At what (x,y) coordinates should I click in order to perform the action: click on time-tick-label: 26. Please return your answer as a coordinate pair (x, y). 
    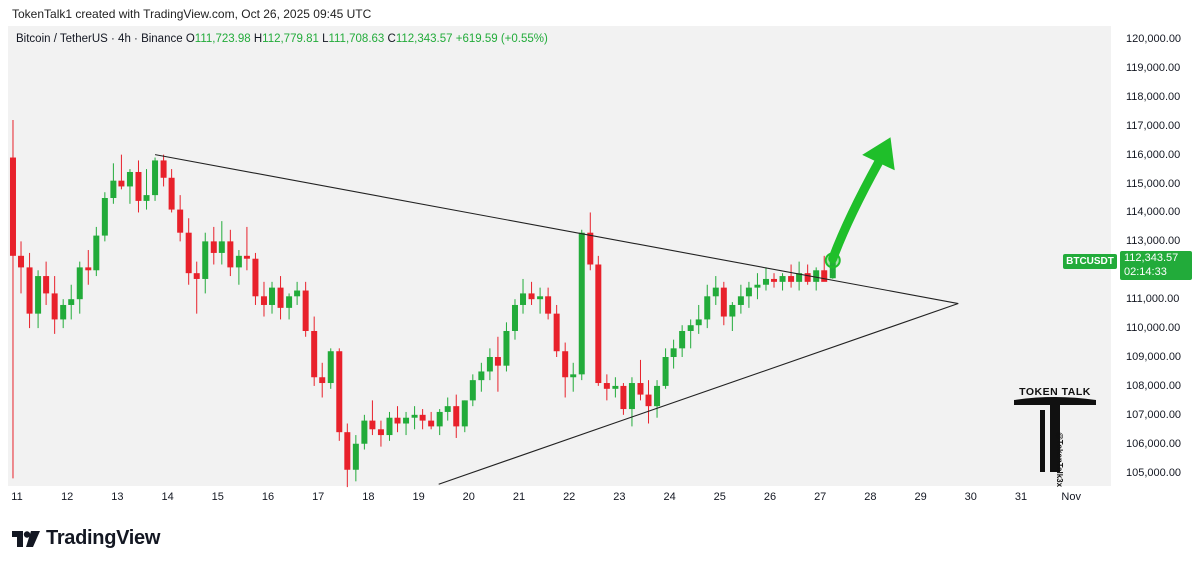
    Looking at the image, I should click on (770, 497).